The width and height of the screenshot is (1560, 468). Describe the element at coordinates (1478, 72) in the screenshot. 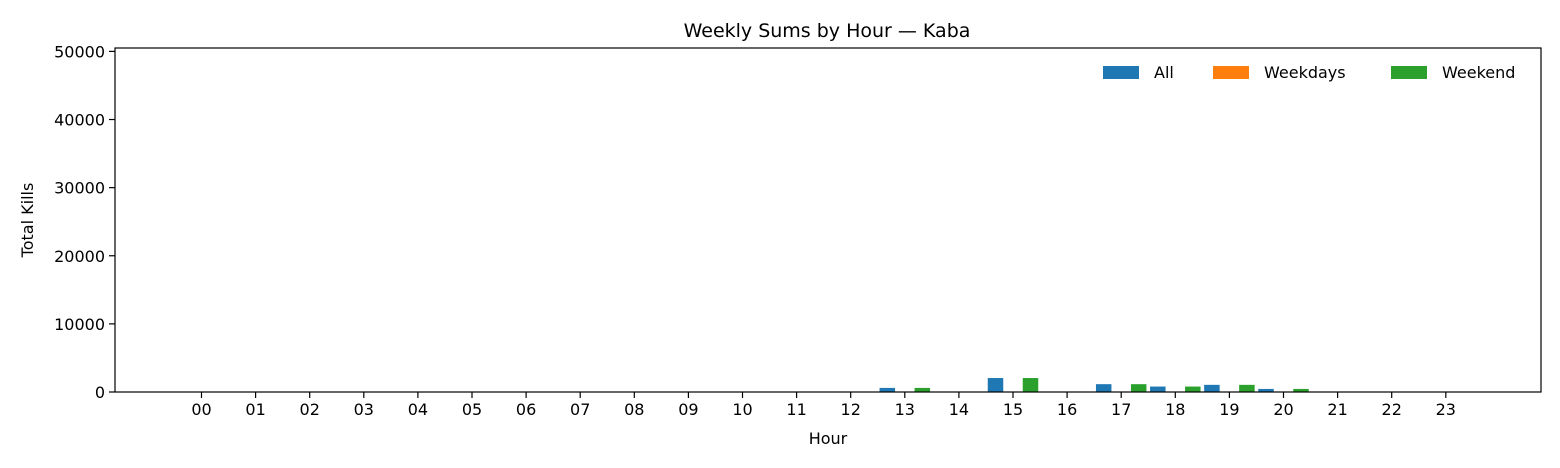

I see `legend-label-weekend: Weekend` at that location.